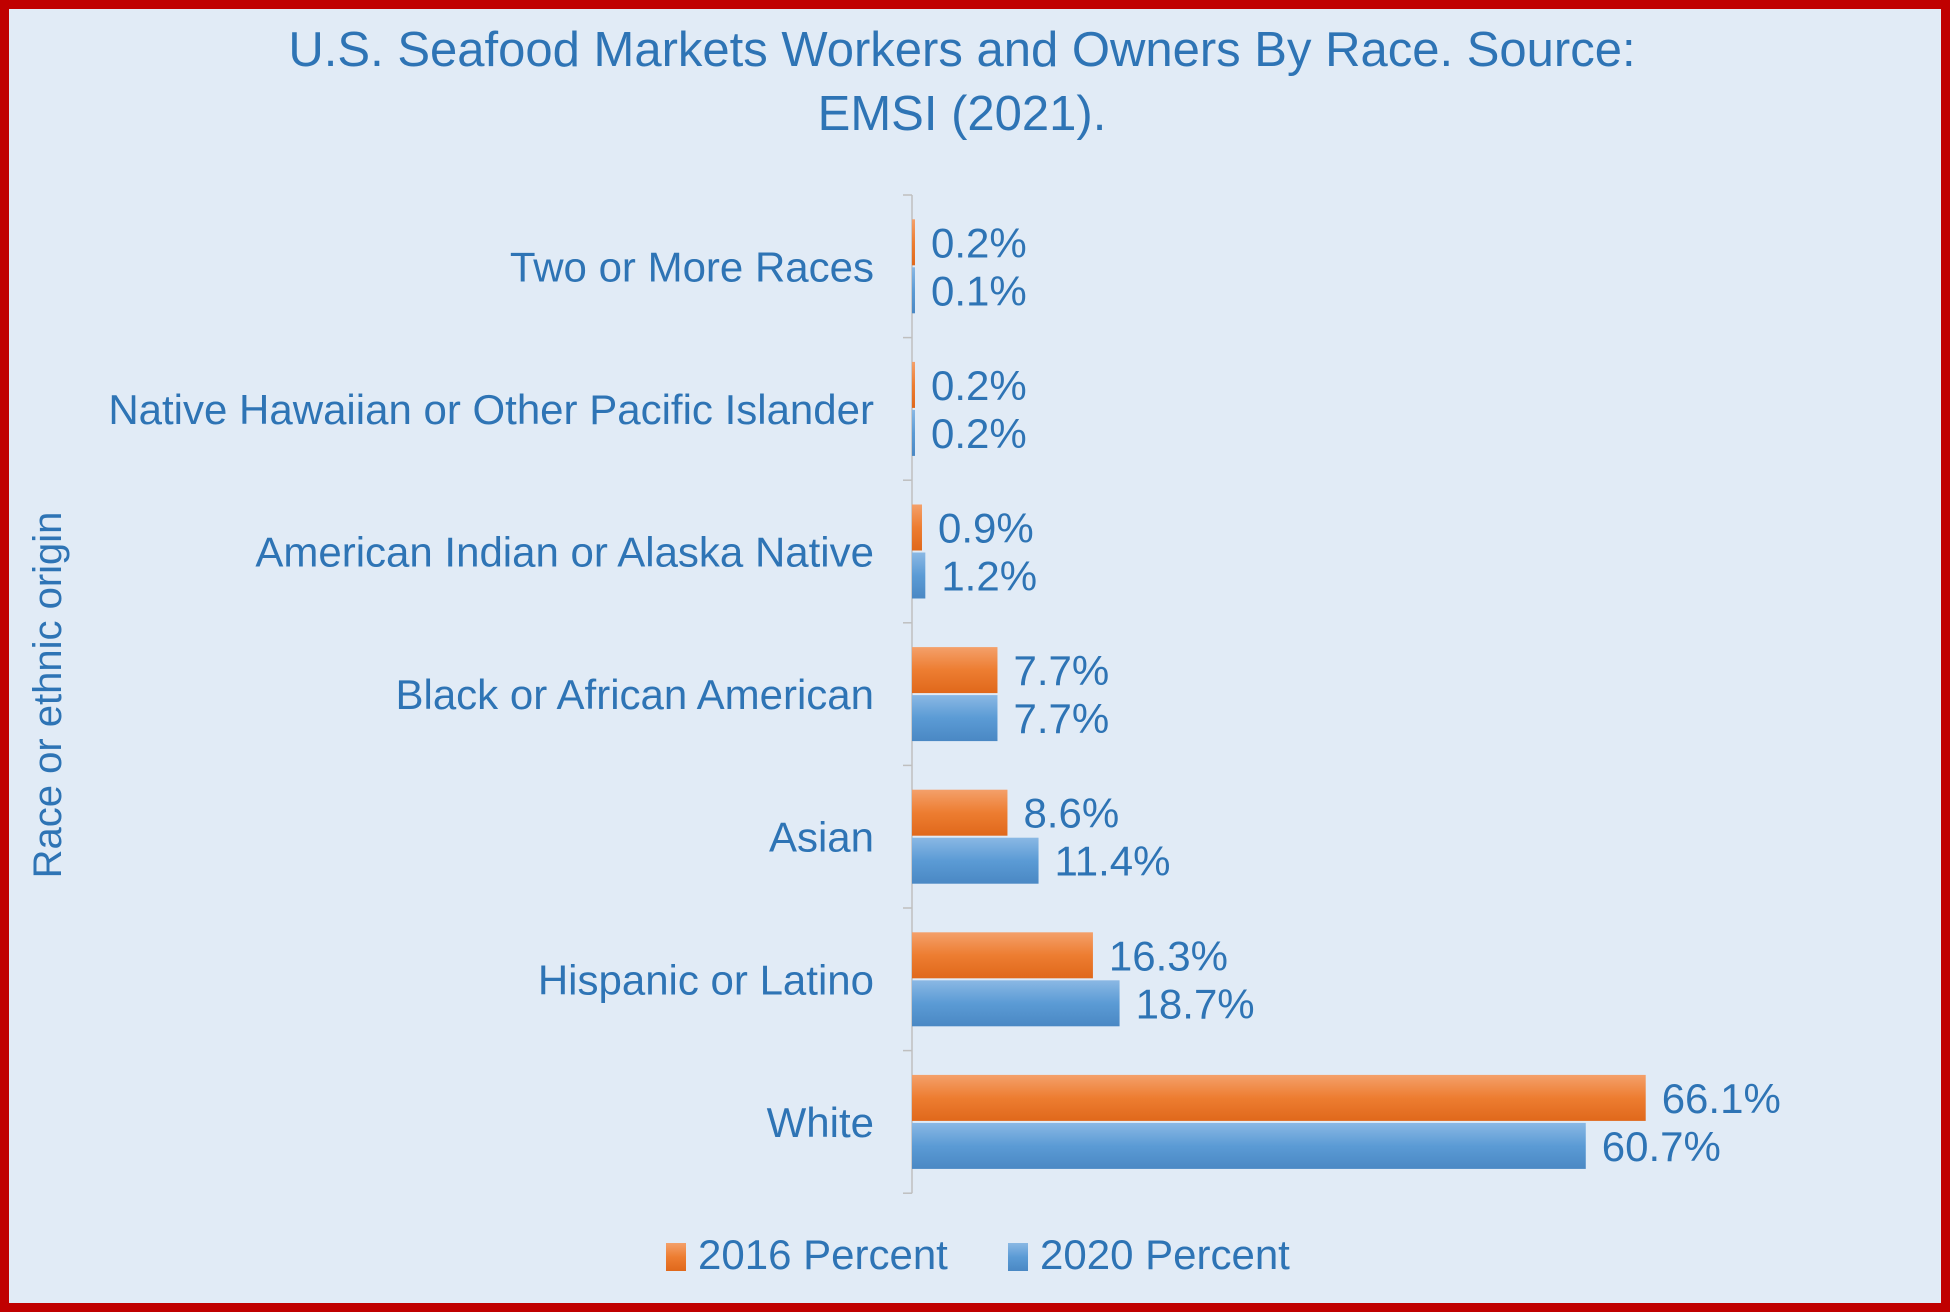 The width and height of the screenshot is (1950, 1312). Describe the element at coordinates (706, 979) in the screenshot. I see `category-label-hispanic-or-latino: Hispanic or Latino` at that location.